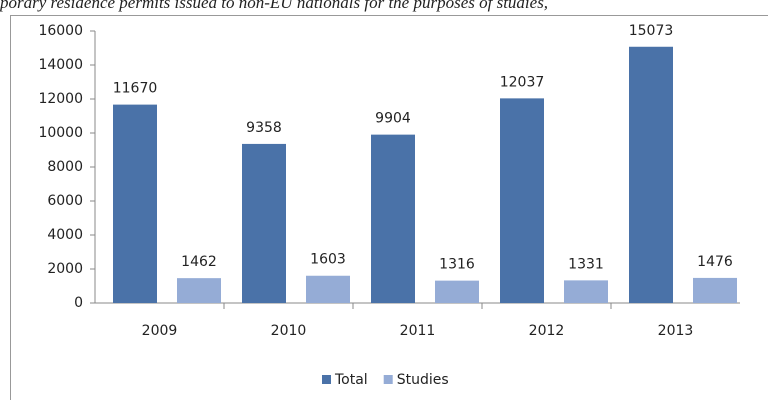 This screenshot has height=404, width=768. What do you see at coordinates (547, 331) in the screenshot?
I see `x-tick-label: 2012` at bounding box center [547, 331].